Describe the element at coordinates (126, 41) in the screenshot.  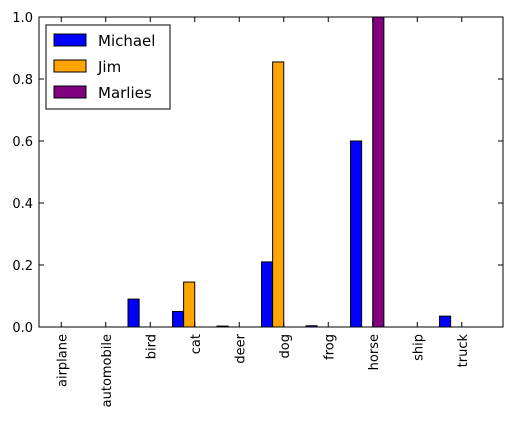
I see `legend-label-michael: Michael` at that location.